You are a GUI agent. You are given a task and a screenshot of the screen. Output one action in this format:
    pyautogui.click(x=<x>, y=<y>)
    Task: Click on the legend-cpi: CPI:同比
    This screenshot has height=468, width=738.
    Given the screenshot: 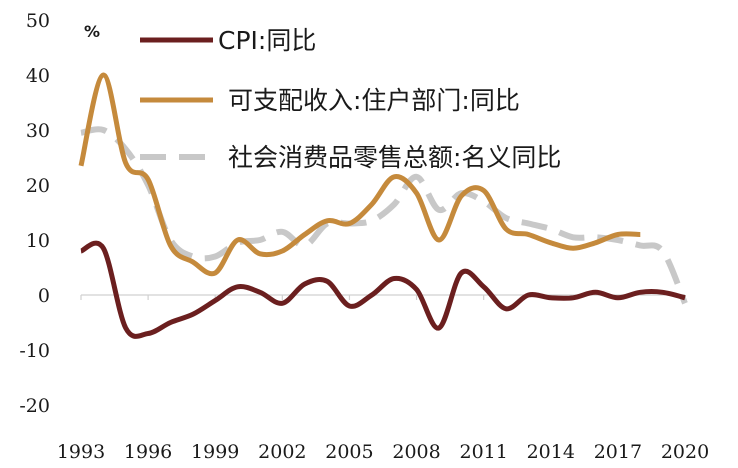 What is the action you would take?
    pyautogui.click(x=228, y=40)
    